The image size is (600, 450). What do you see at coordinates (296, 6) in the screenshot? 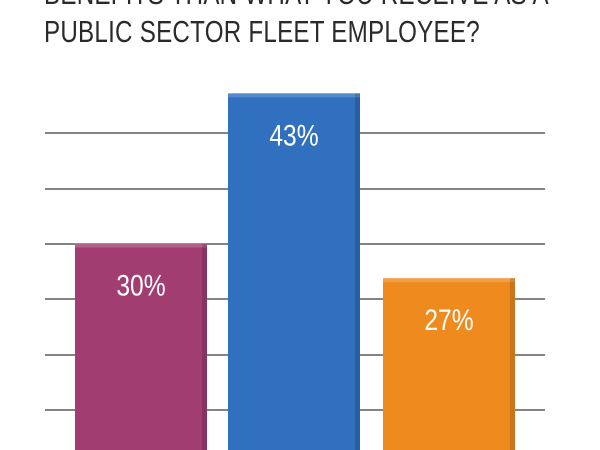
I see `chart-title-line-1: BENEFITS THAN WHAT YOU RECEIVE AS A` at bounding box center [296, 6].